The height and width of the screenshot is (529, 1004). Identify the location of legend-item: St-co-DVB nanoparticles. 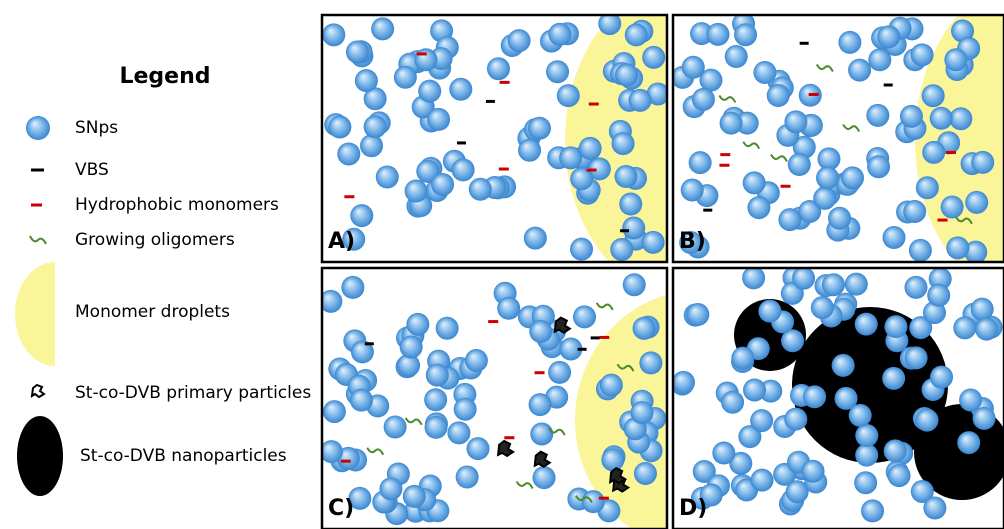
(183, 456).